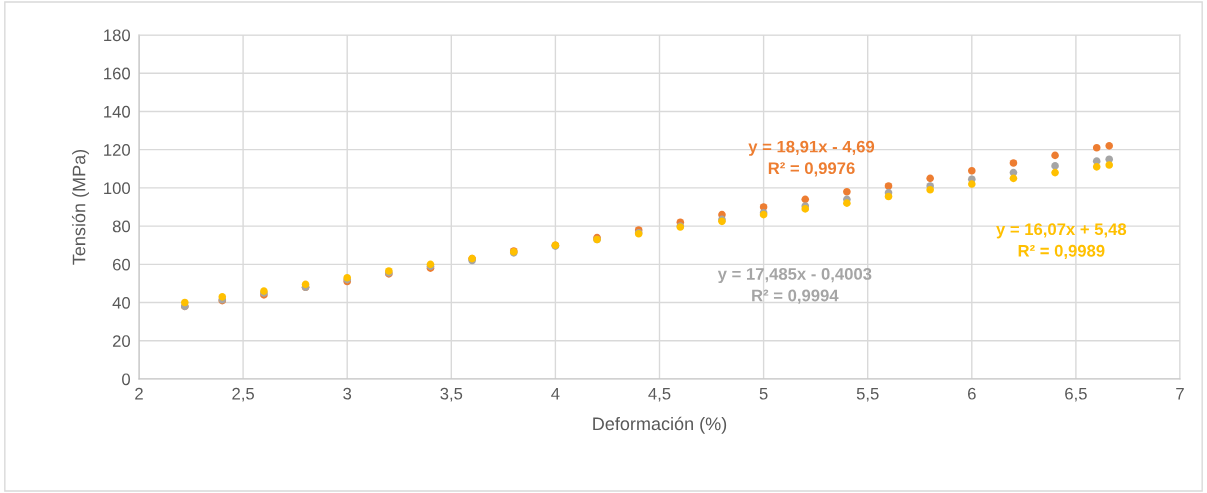  What do you see at coordinates (794, 286) in the screenshot?
I see `annotation: y = 17,485x - 0,4003 R² = 0,9994` at bounding box center [794, 286].